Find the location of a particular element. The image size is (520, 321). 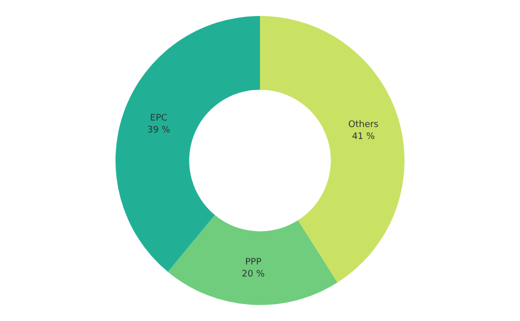

data-label: 39 % is located at coordinates (159, 130).